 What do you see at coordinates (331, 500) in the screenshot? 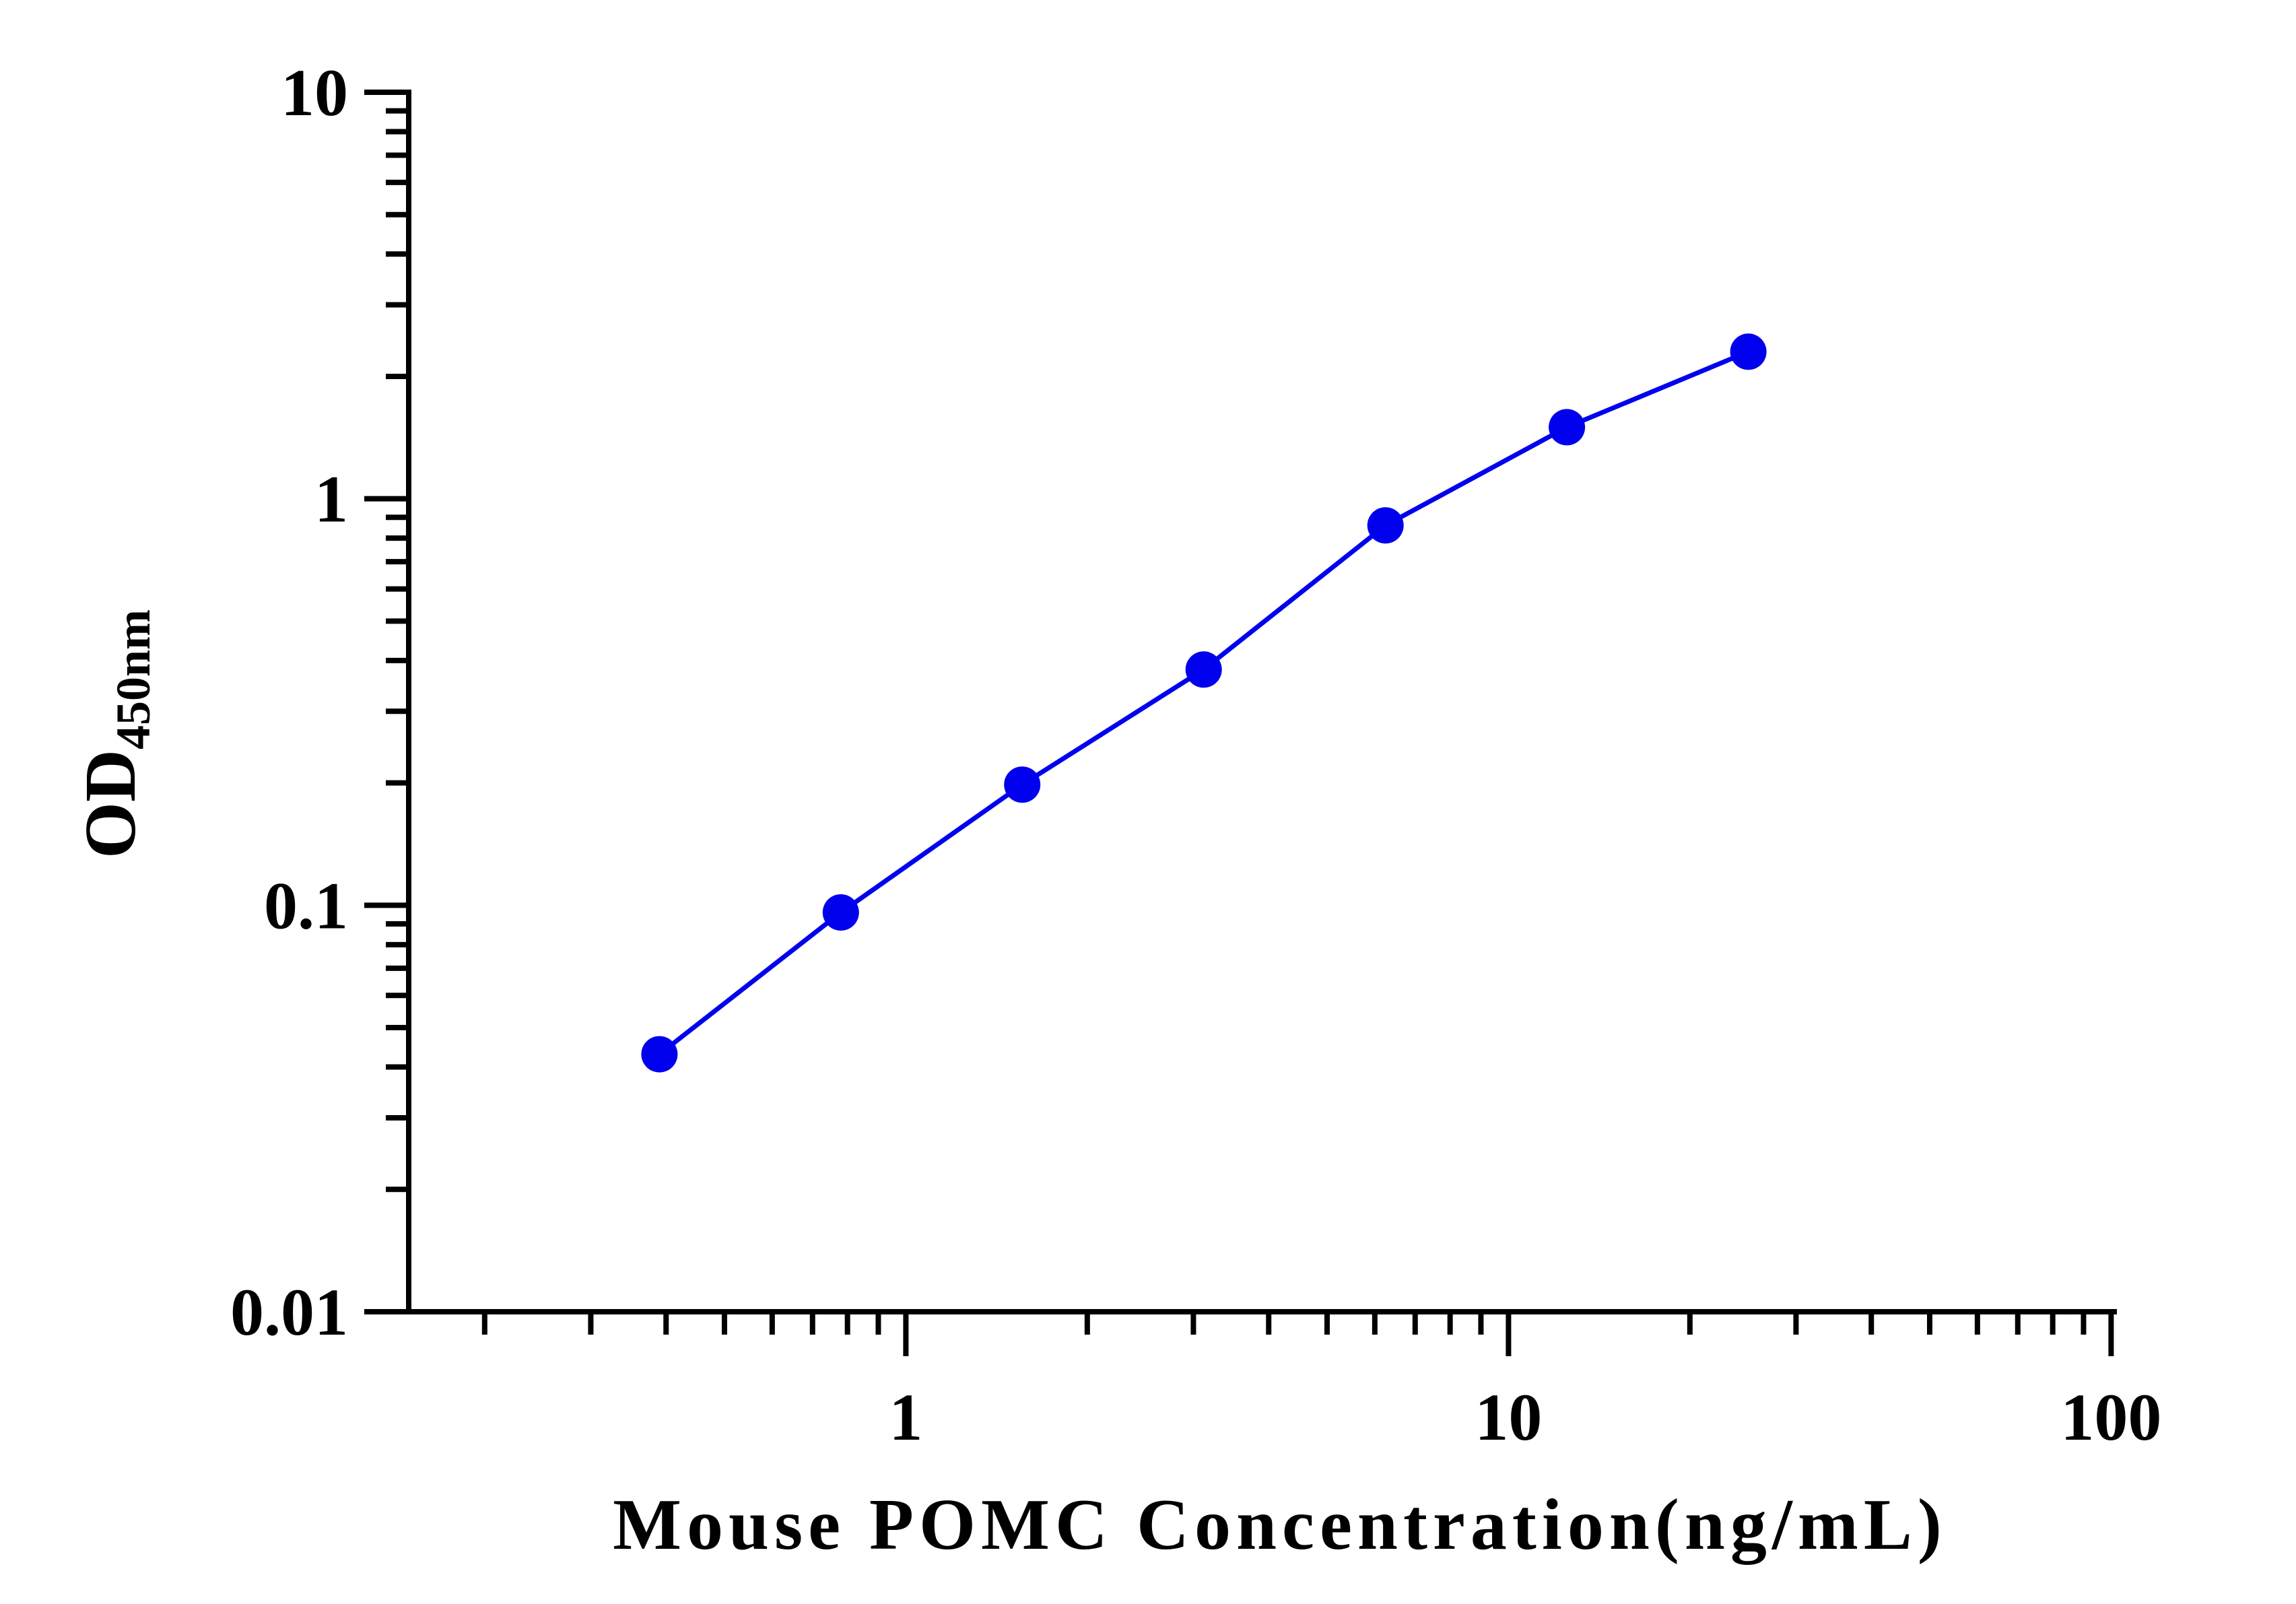
I see `y-tick-label: 1` at bounding box center [331, 500].